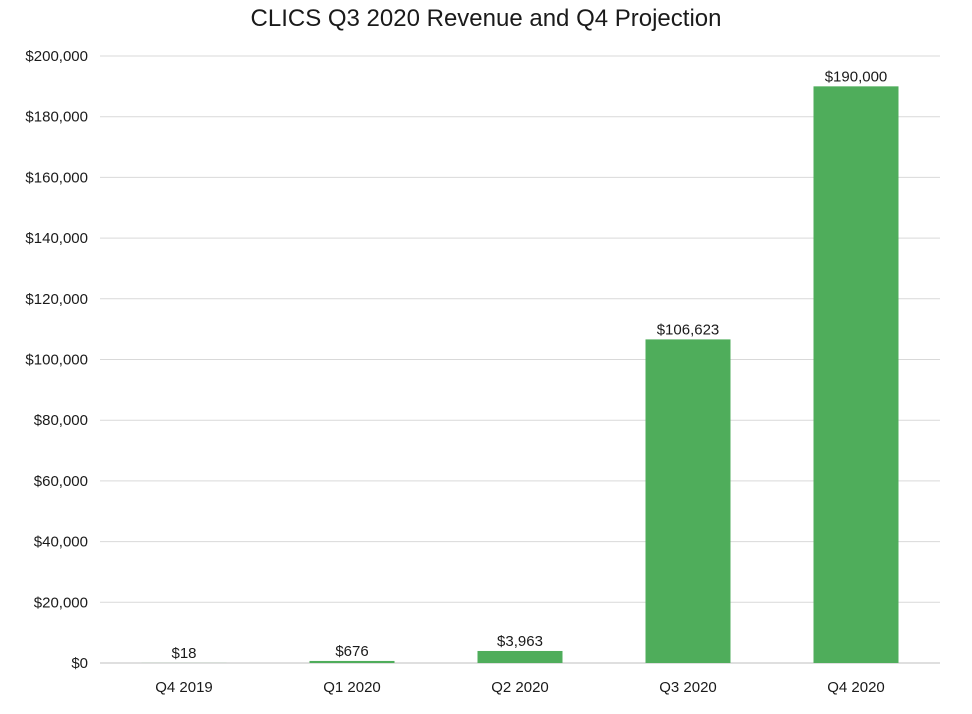 The height and width of the screenshot is (714, 972). Describe the element at coordinates (56, 56) in the screenshot. I see `y-tick-label: $200,000` at that location.